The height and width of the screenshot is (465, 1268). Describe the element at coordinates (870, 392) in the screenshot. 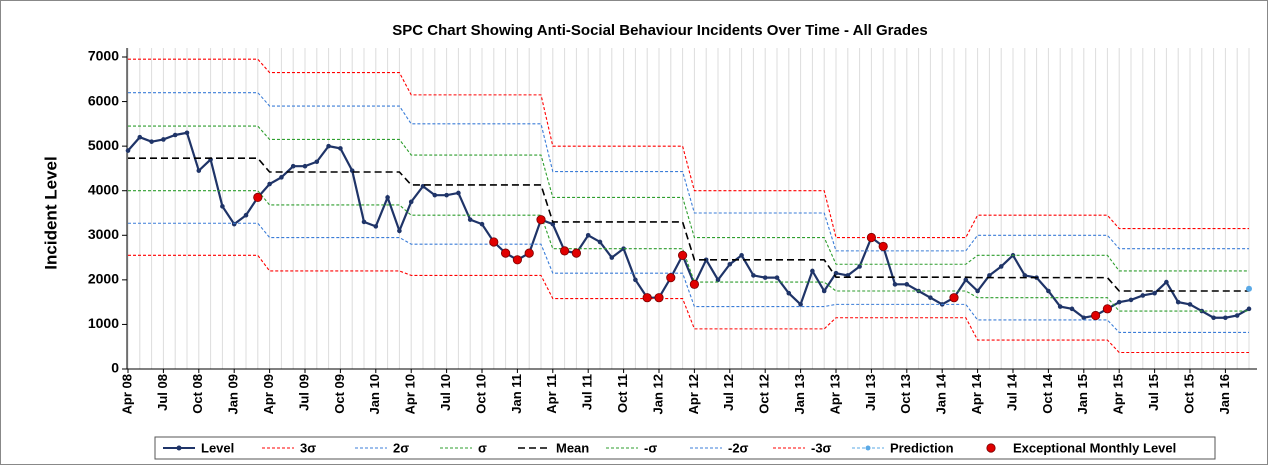

I see `x-tick-label: Jul 13` at that location.